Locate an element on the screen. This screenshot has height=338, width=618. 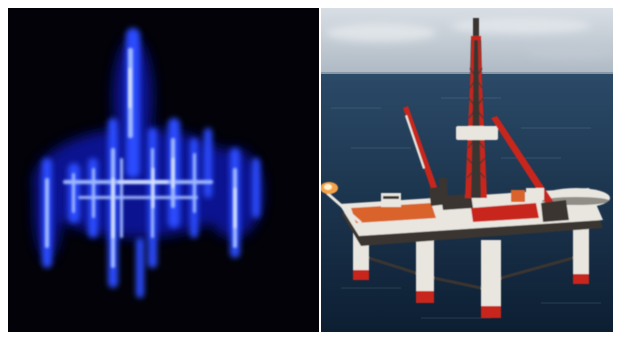
crane-boom-left is located at coordinates (422, 153).